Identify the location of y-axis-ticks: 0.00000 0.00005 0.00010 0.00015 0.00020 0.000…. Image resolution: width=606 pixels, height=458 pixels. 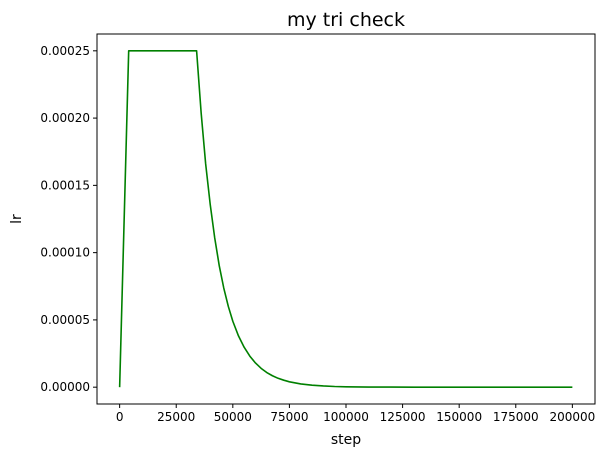
(68, 219).